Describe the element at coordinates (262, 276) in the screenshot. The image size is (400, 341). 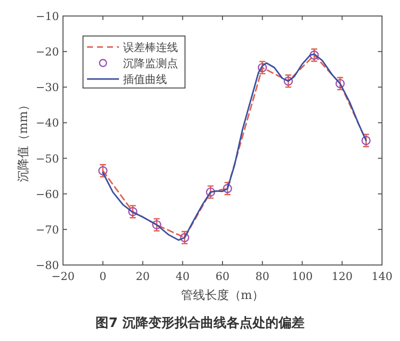
I see `x-tick-label: 80` at that location.